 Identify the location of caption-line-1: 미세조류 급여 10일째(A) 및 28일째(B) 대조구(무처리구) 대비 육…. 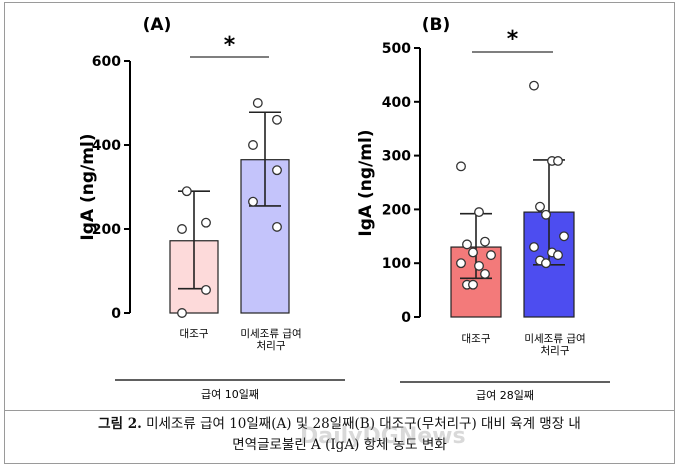
(363, 424).